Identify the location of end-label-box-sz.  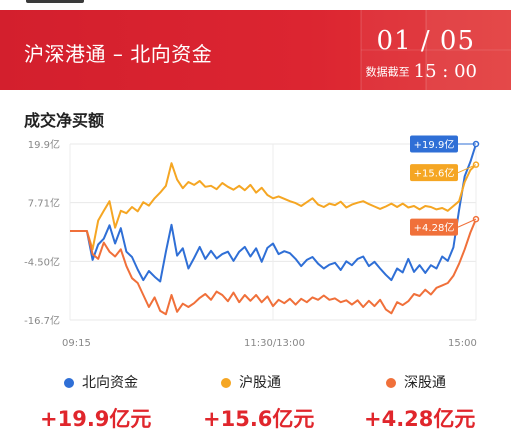
(434, 227).